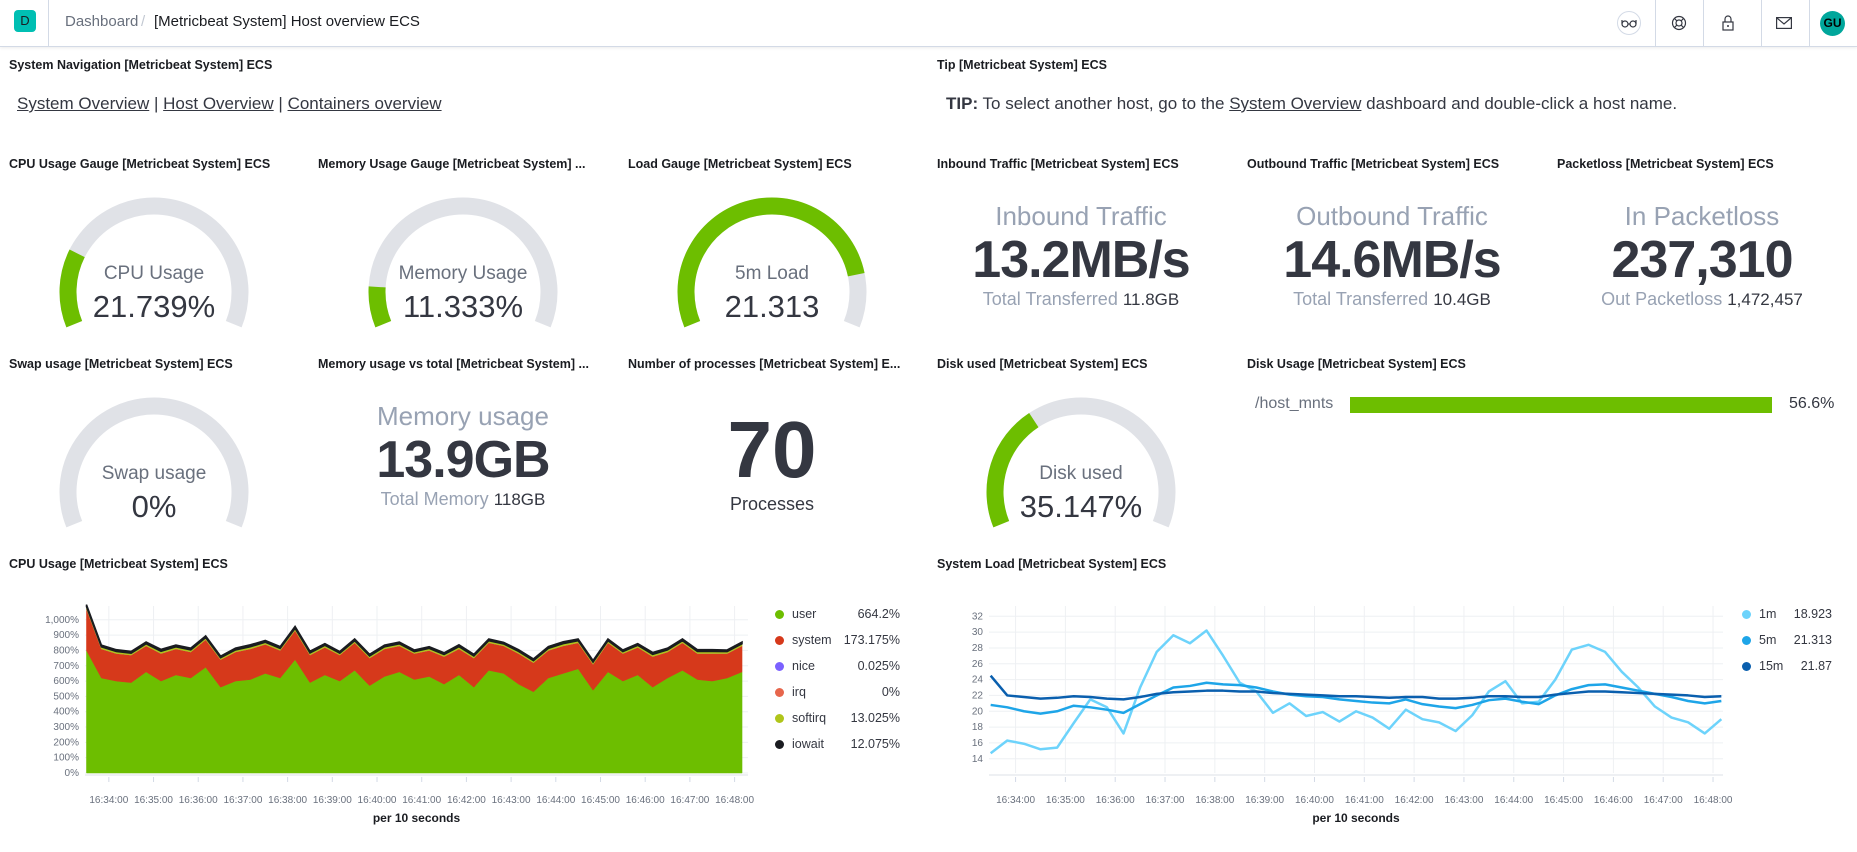 The image size is (1857, 852). I want to click on legend-value: 13.025%, so click(875, 718).